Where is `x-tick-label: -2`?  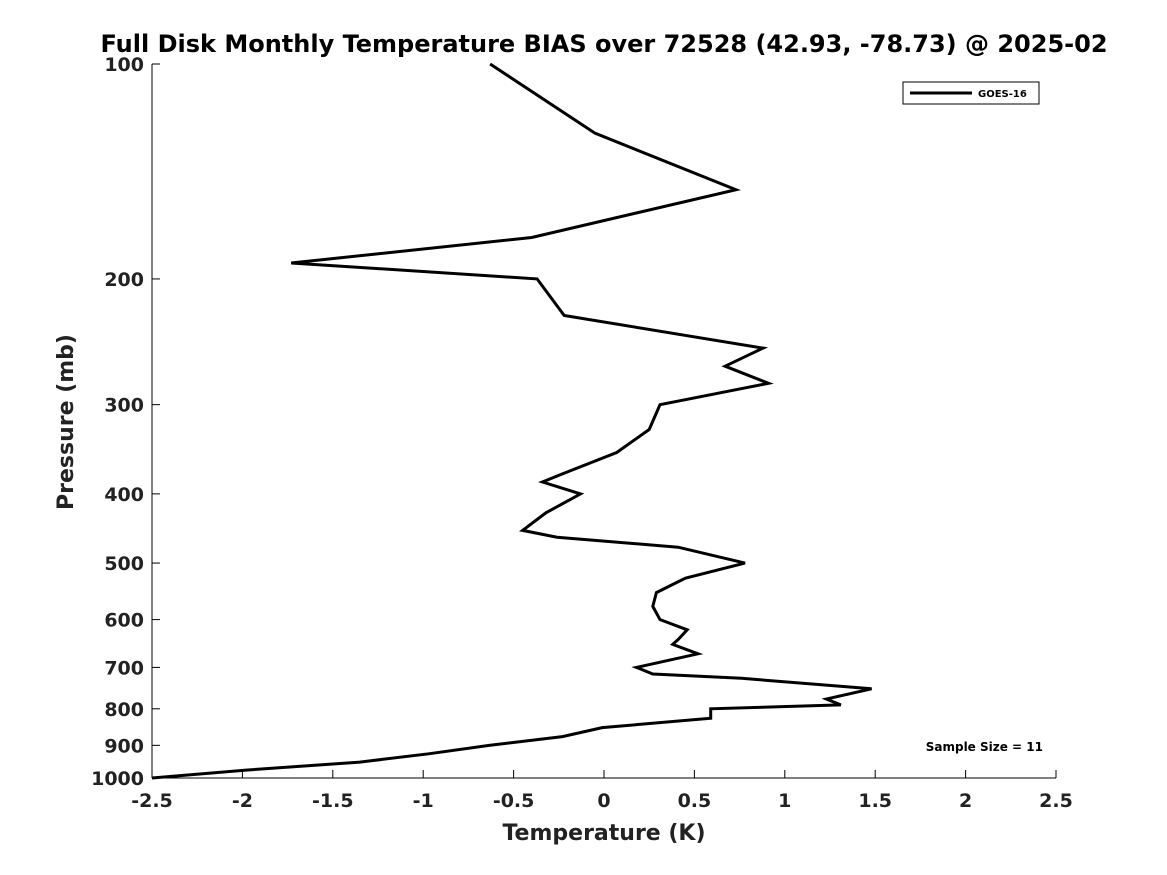 x-tick-label: -2 is located at coordinates (242, 801).